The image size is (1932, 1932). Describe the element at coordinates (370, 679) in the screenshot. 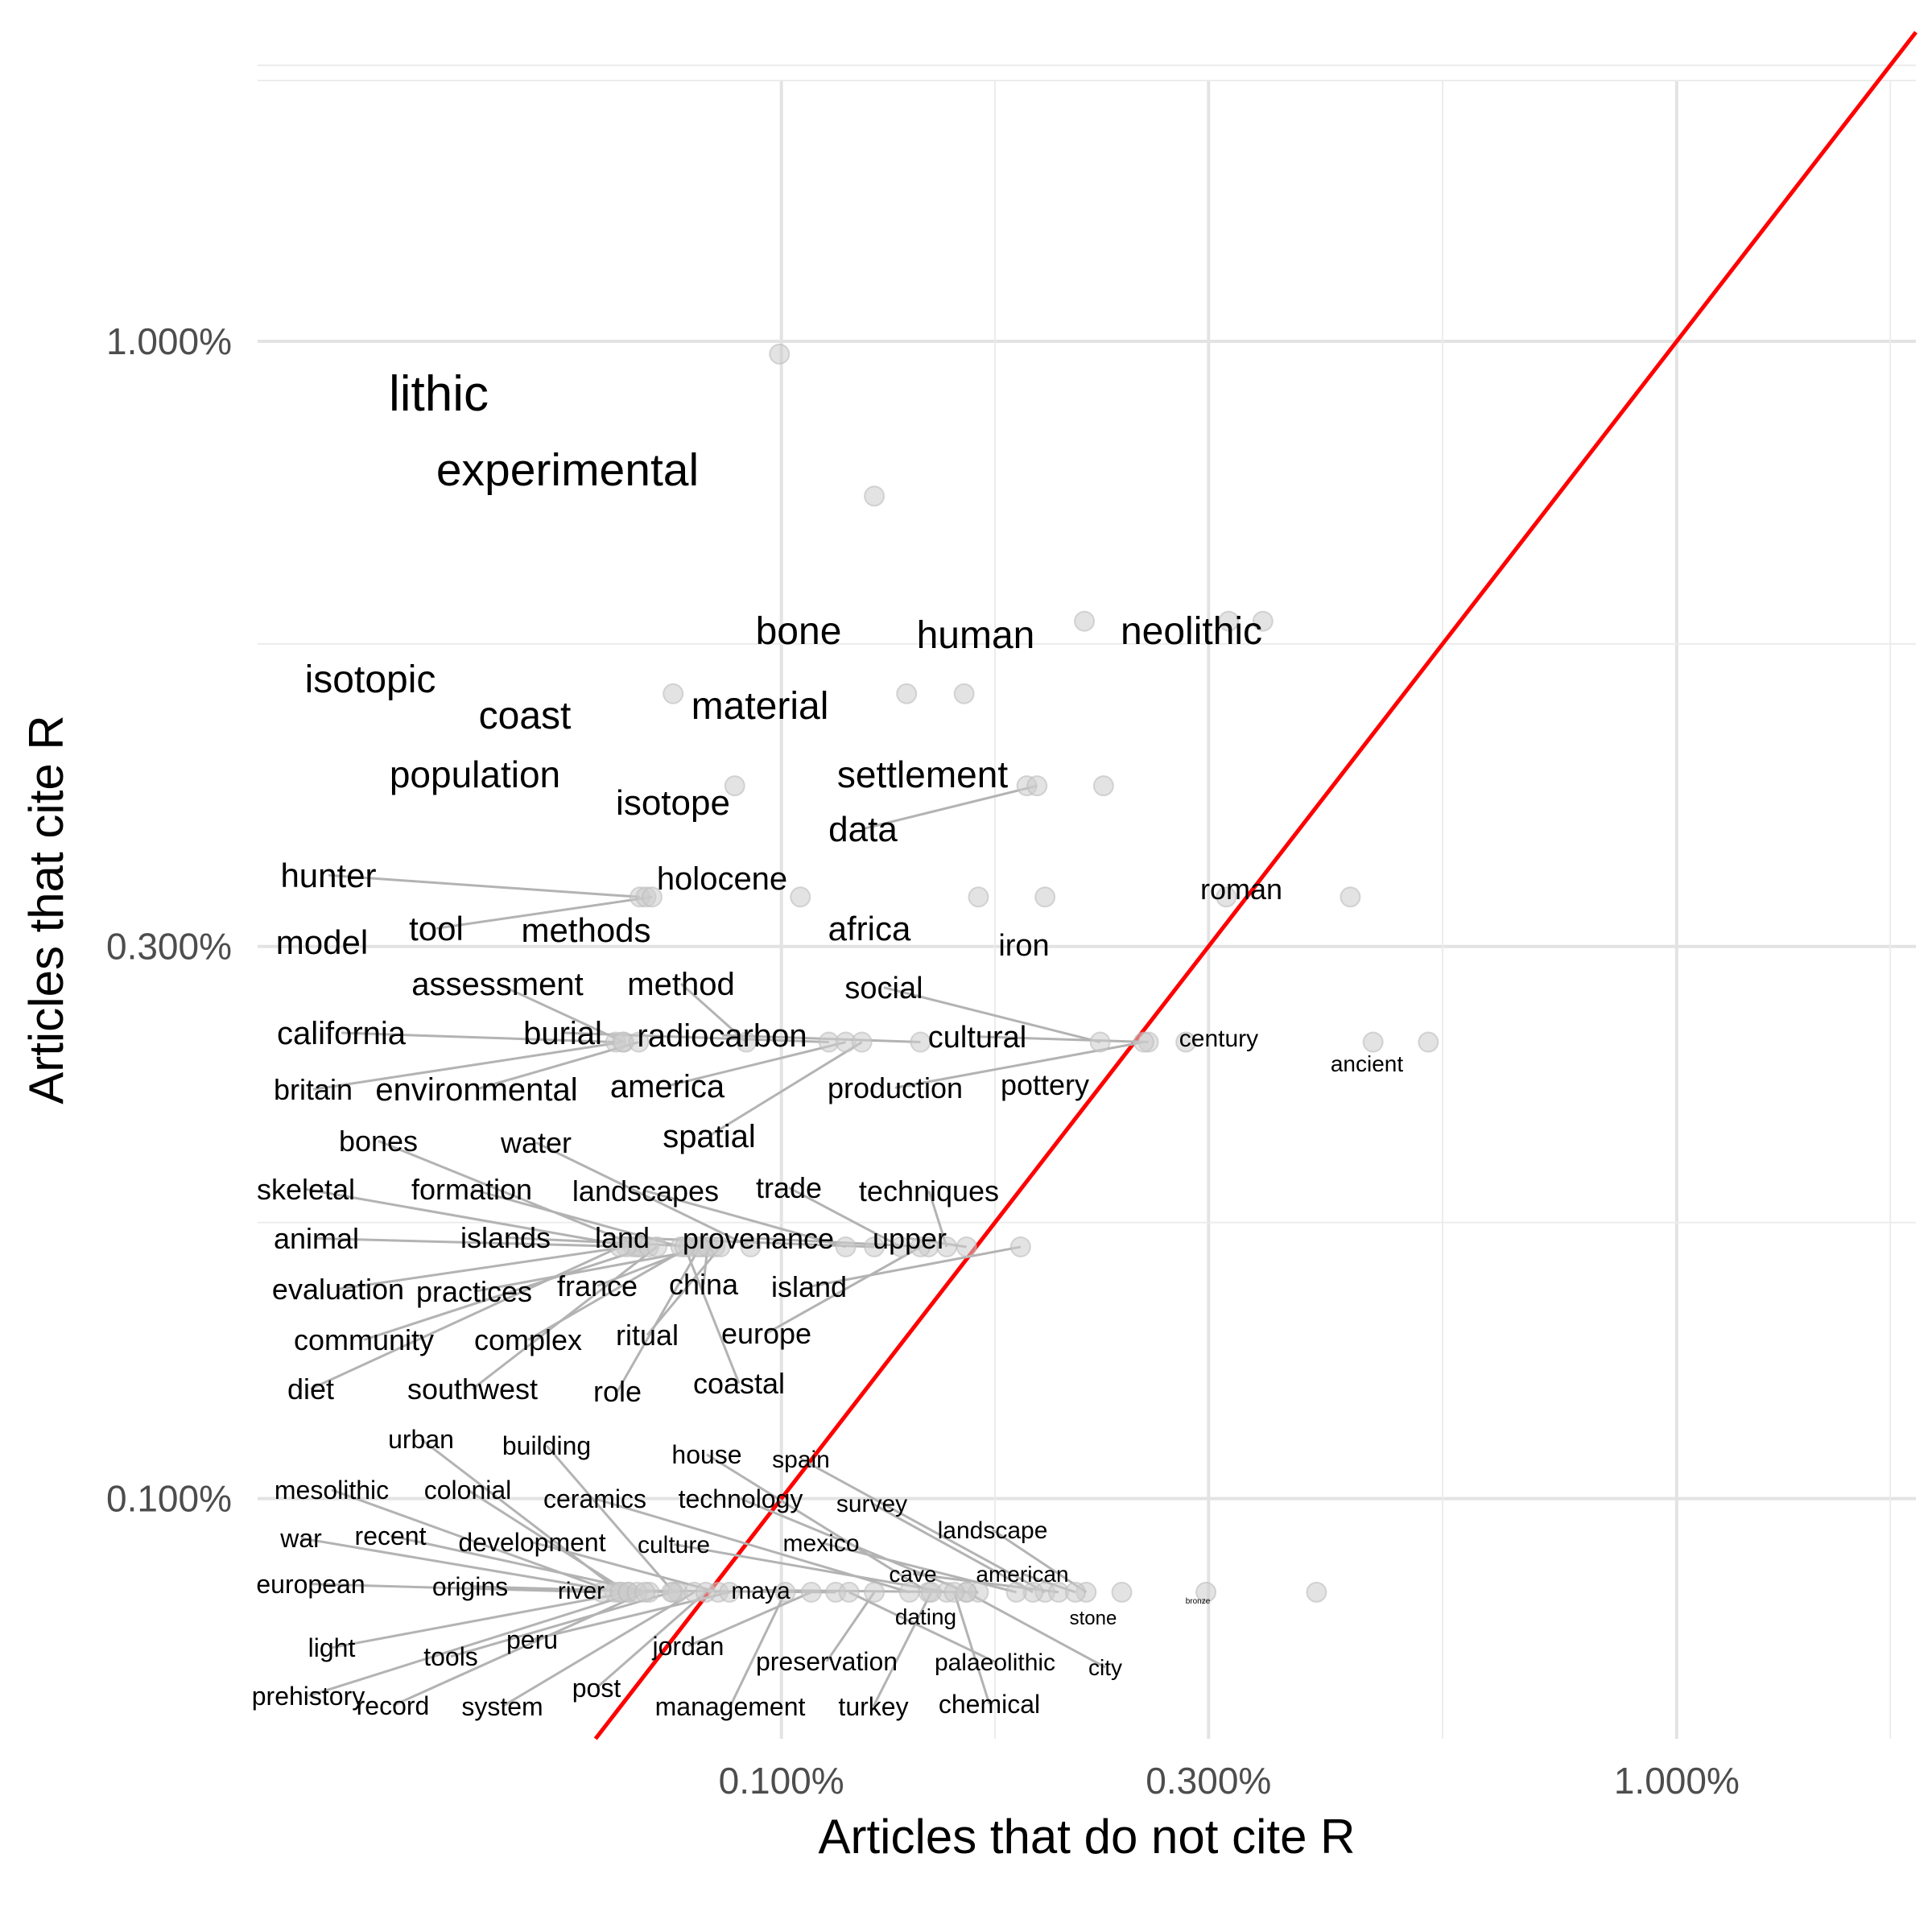

I see `label-isotopic: isotopic` at that location.